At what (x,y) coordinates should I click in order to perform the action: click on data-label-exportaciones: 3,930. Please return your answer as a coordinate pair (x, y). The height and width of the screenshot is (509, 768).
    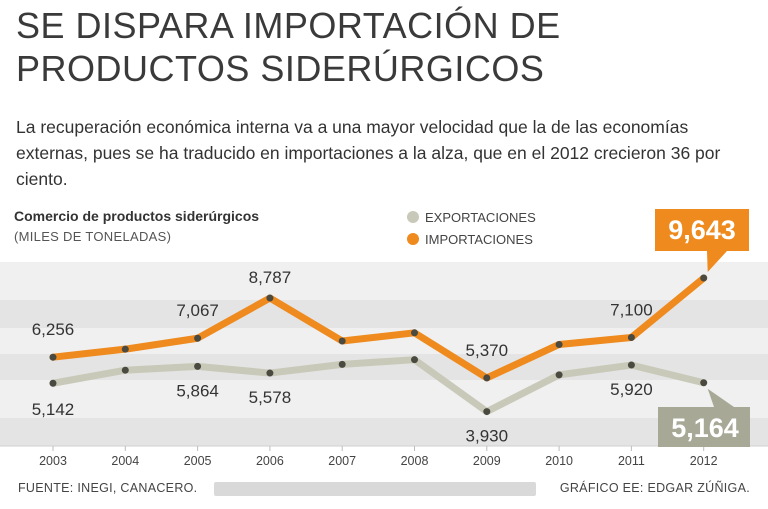
    Looking at the image, I should click on (487, 436).